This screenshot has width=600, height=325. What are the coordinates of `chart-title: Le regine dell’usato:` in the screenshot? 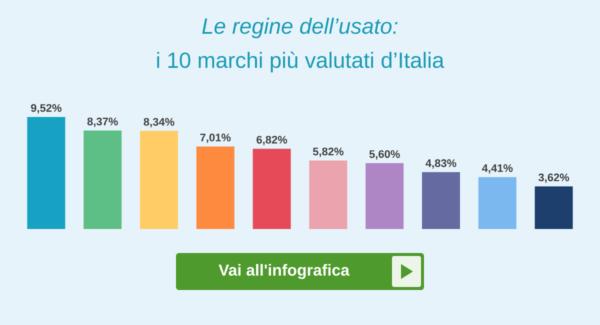 It's located at (300, 28).